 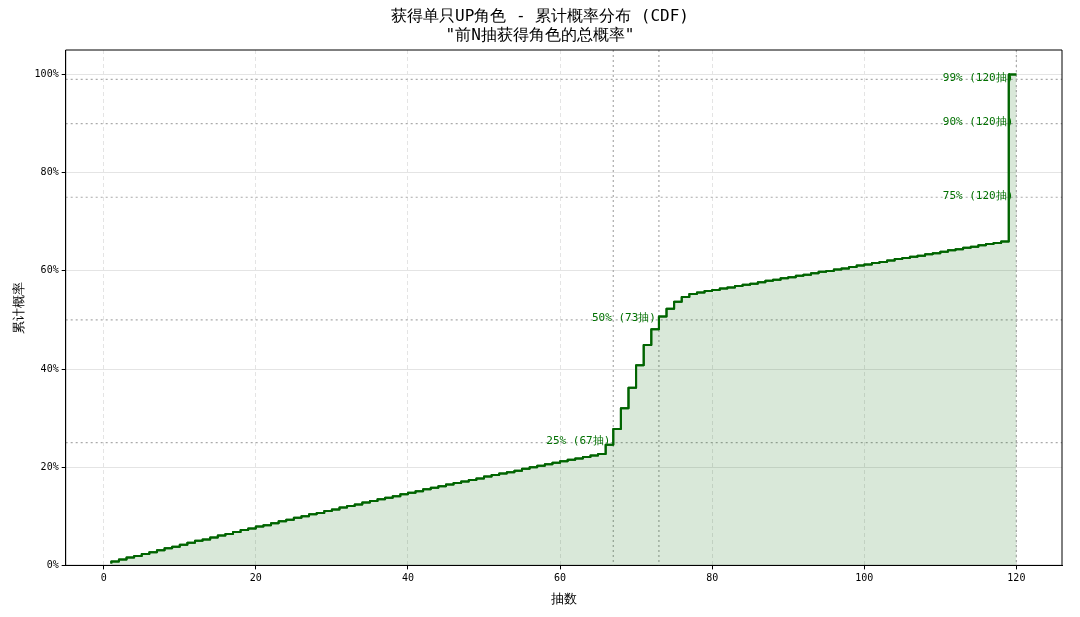 I want to click on x-tick-label: 120, so click(x=1016, y=577).